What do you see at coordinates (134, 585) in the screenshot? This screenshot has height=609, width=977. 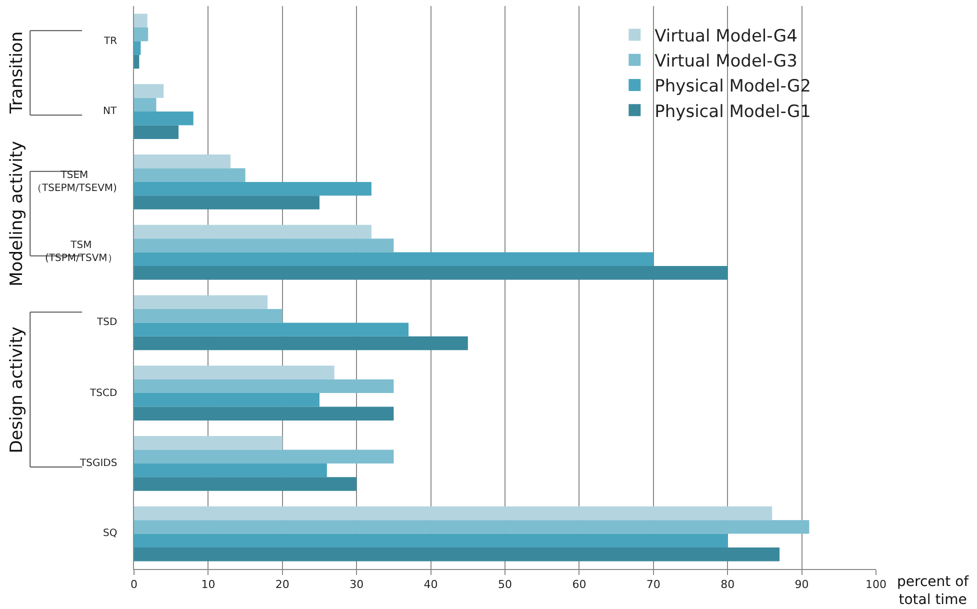 I see `x-tick-label: 0` at bounding box center [134, 585].